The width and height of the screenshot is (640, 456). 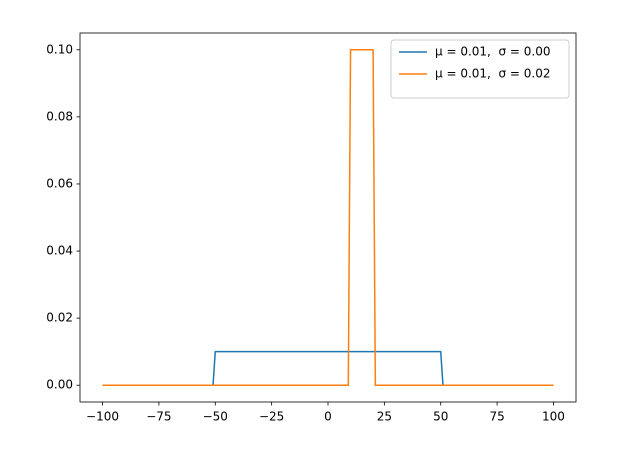 I want to click on y-tick-label: 0.02, so click(x=59, y=318).